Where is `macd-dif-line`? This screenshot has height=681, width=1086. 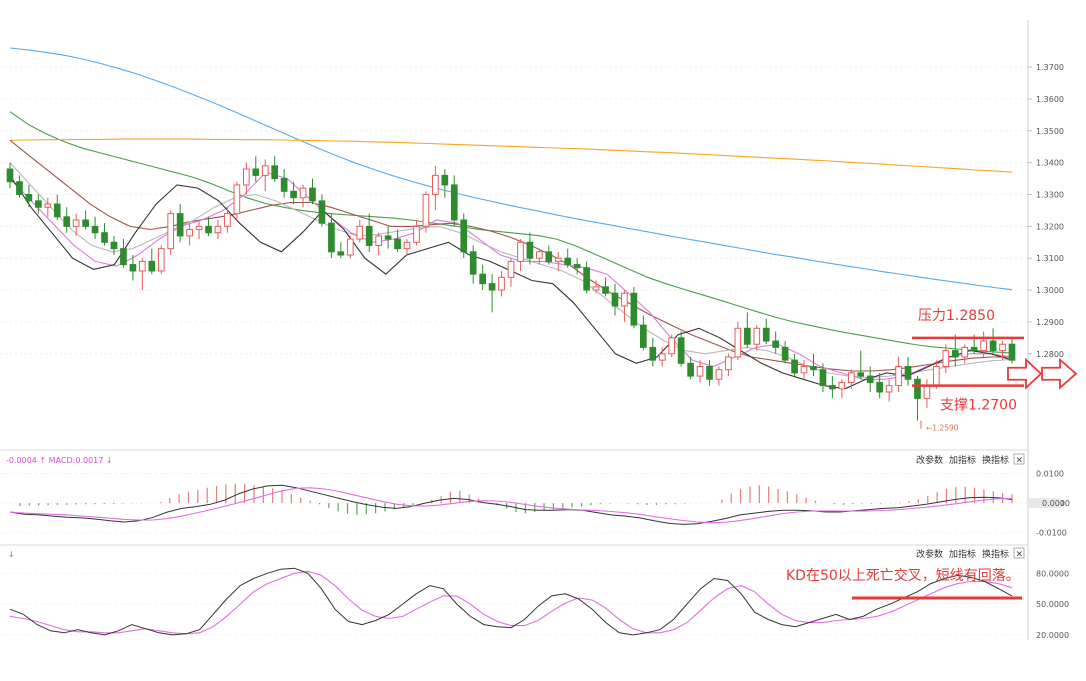
macd-dif-line is located at coordinates (511, 504).